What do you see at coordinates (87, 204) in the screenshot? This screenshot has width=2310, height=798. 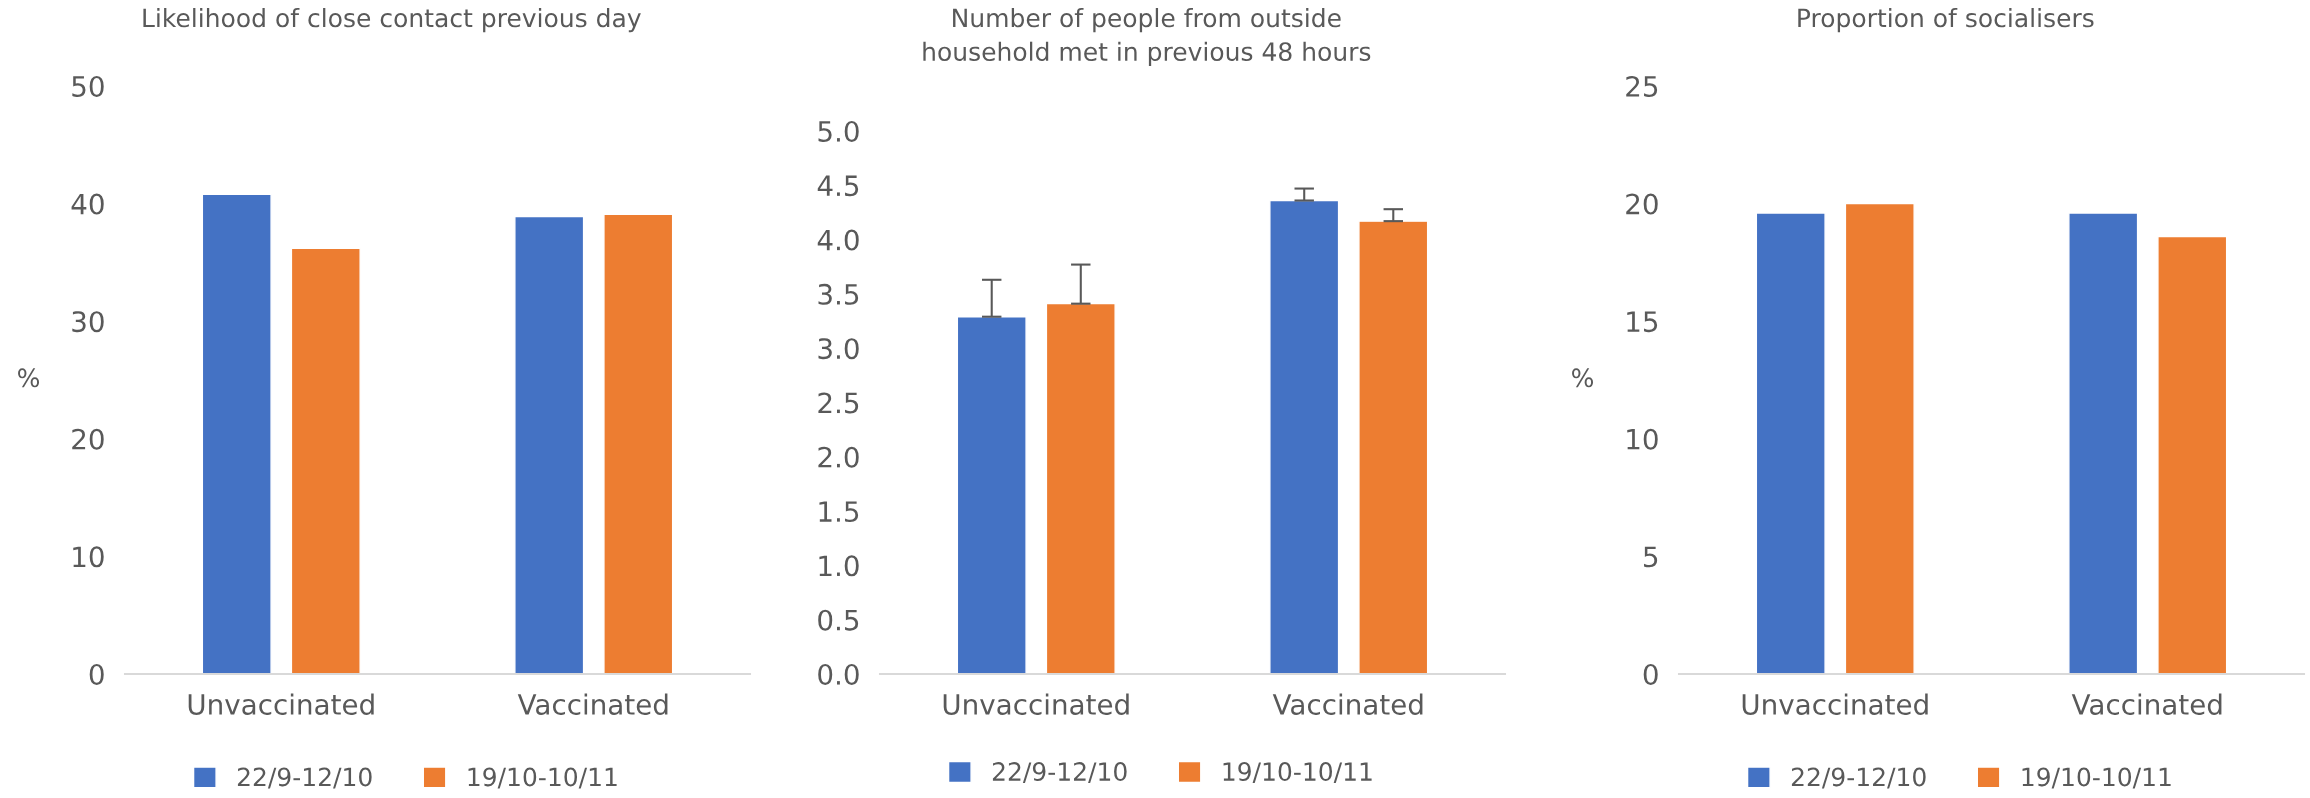 I see `y-tick-label: 40` at bounding box center [87, 204].